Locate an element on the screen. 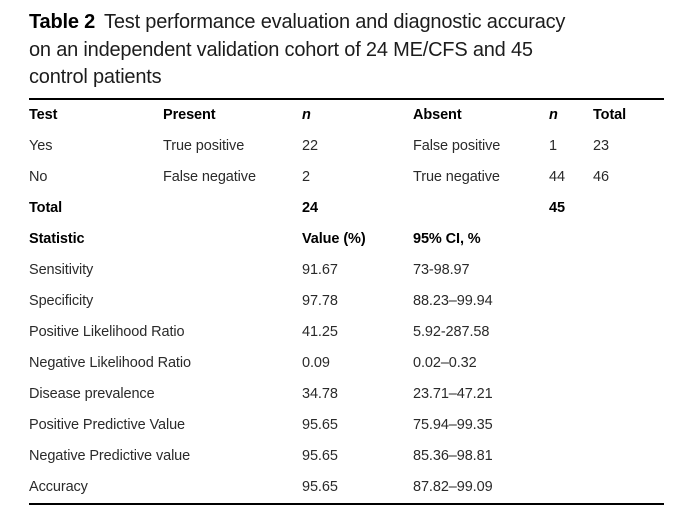 Image resolution: width=675 pixels, height=518 pixels. cell-present: False negative is located at coordinates (209, 177).